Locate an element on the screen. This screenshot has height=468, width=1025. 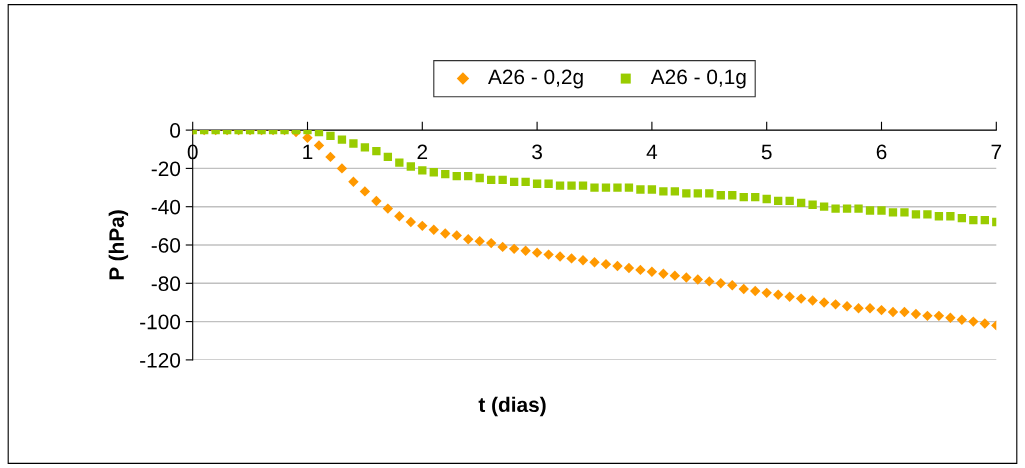
y-tick-label: -80 is located at coordinates (166, 284).